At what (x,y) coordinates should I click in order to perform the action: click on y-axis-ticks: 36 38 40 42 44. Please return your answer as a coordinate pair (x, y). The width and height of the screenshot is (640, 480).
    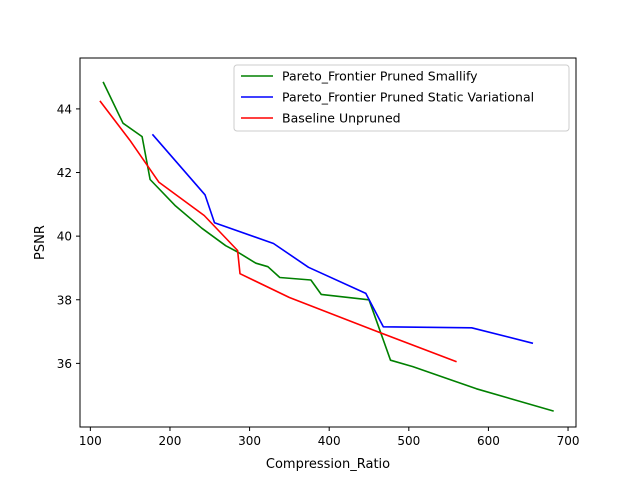
    Looking at the image, I should click on (68, 236).